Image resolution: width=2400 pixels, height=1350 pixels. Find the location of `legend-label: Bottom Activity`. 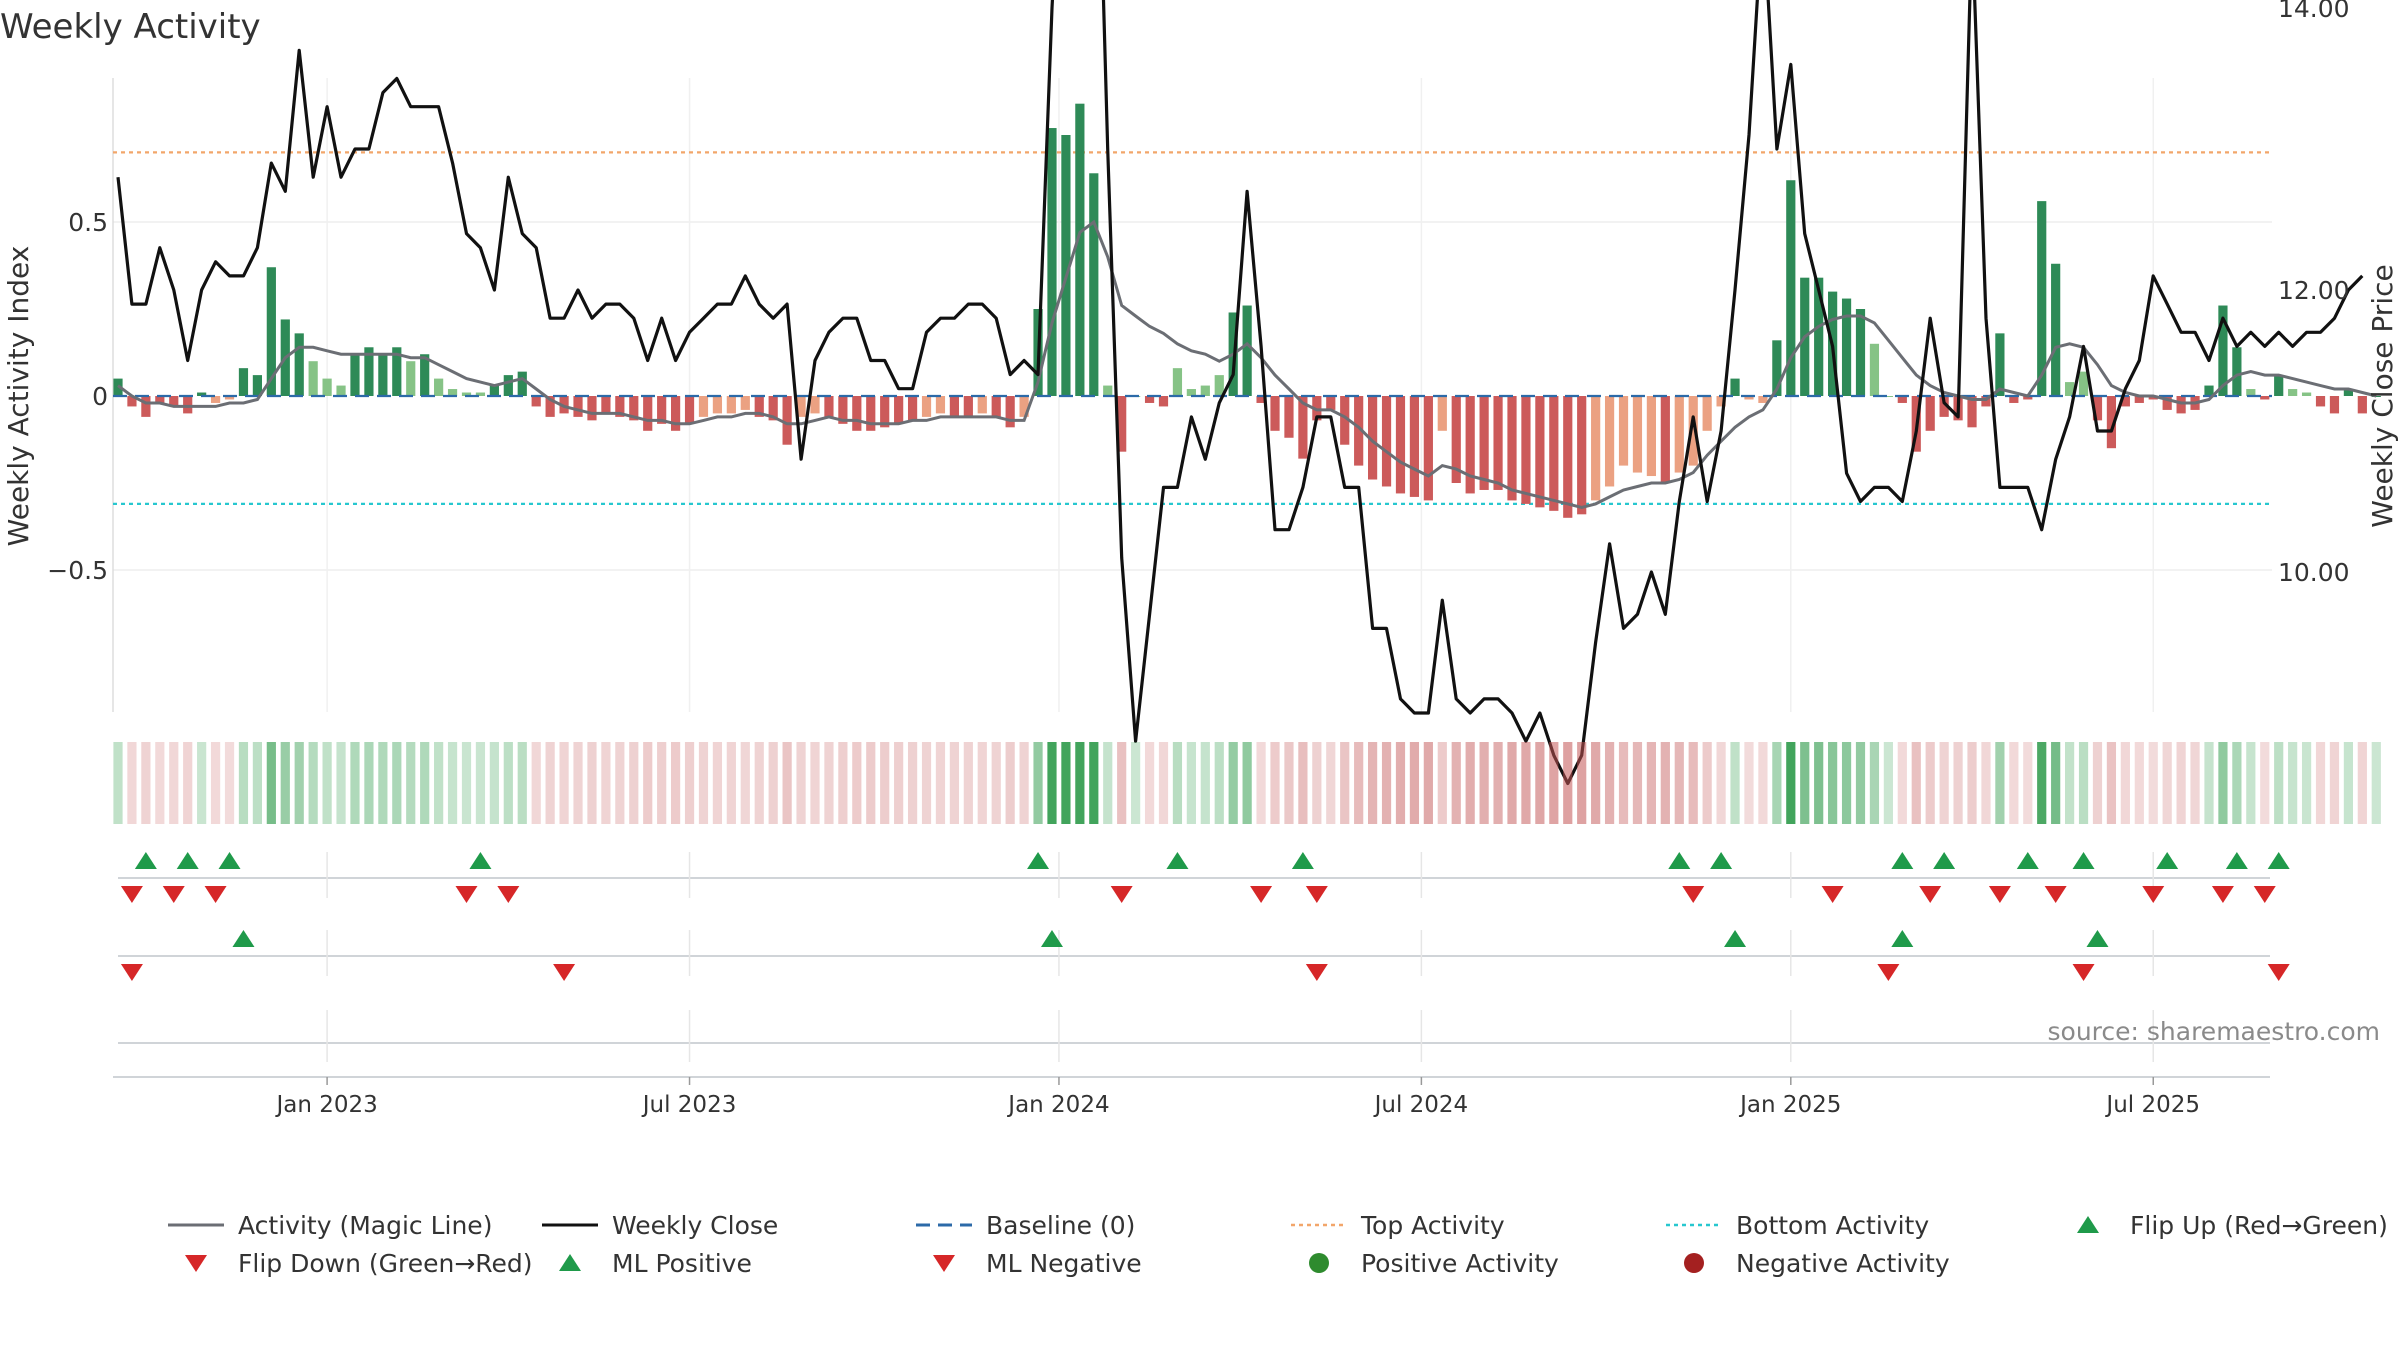

legend-label: Bottom Activity is located at coordinates (1832, 1225).